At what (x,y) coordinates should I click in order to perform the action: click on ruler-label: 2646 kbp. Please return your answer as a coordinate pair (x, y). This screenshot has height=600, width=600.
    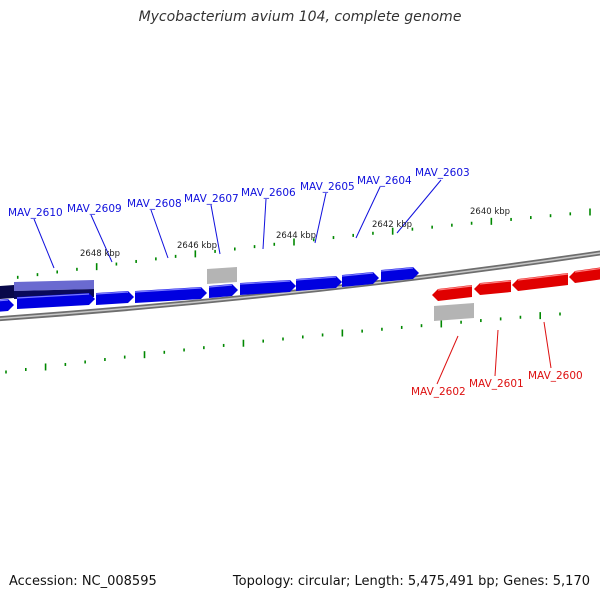
    Looking at the image, I should click on (197, 246).